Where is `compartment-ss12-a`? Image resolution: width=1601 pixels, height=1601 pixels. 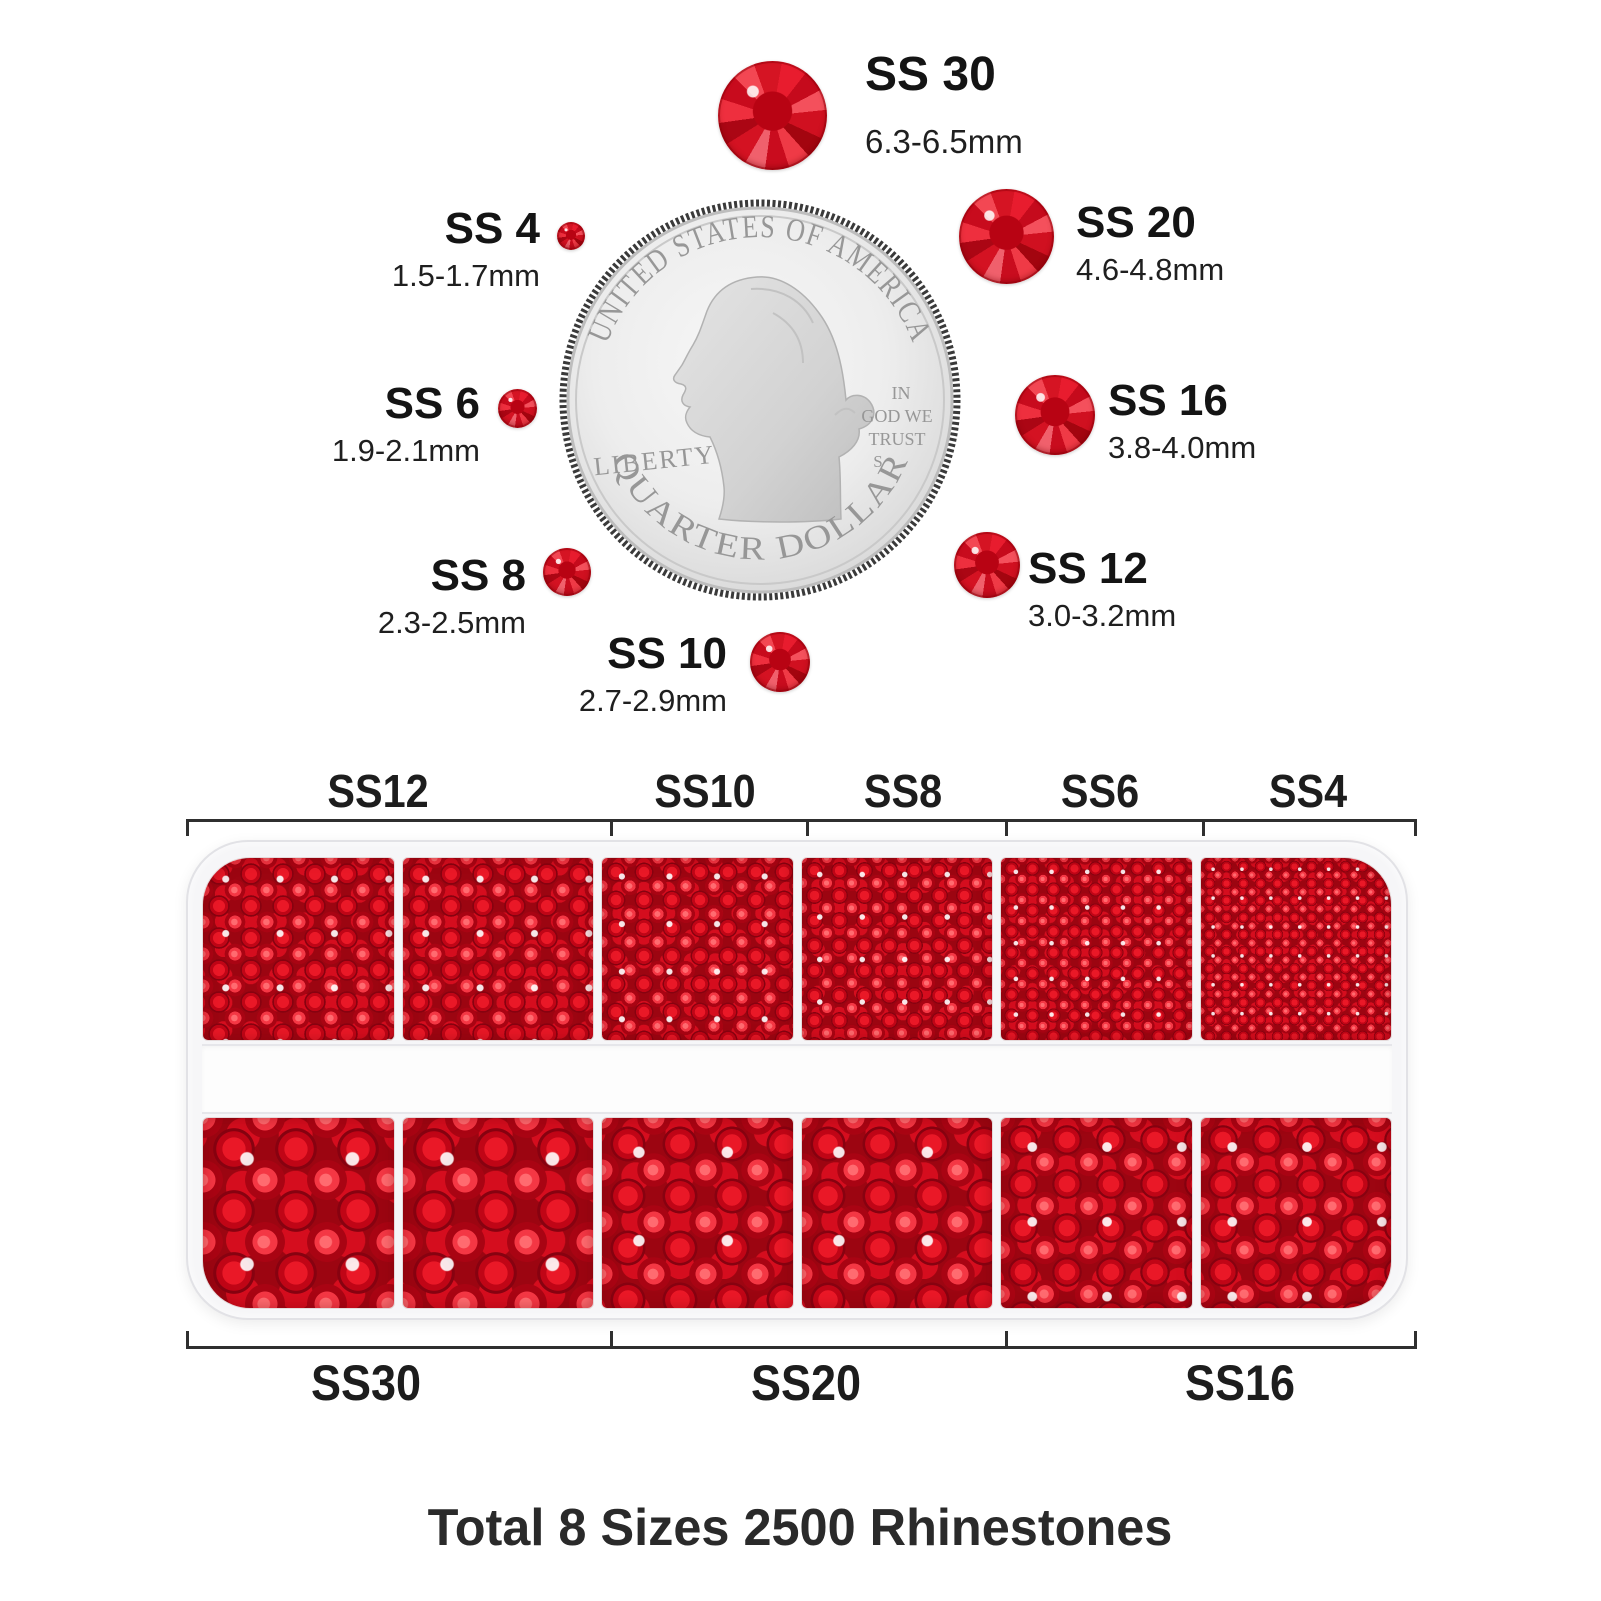
compartment-ss12-a is located at coordinates (298, 949).